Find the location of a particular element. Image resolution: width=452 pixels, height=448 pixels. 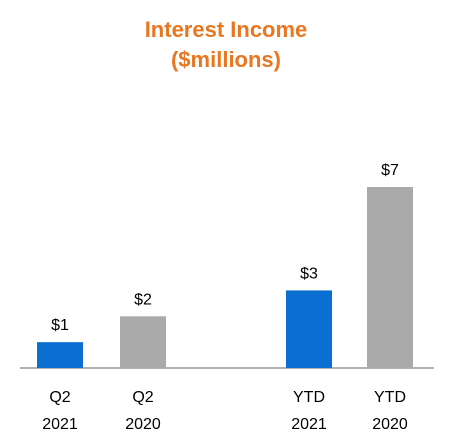

data-label-3: $7 is located at coordinates (390, 170).